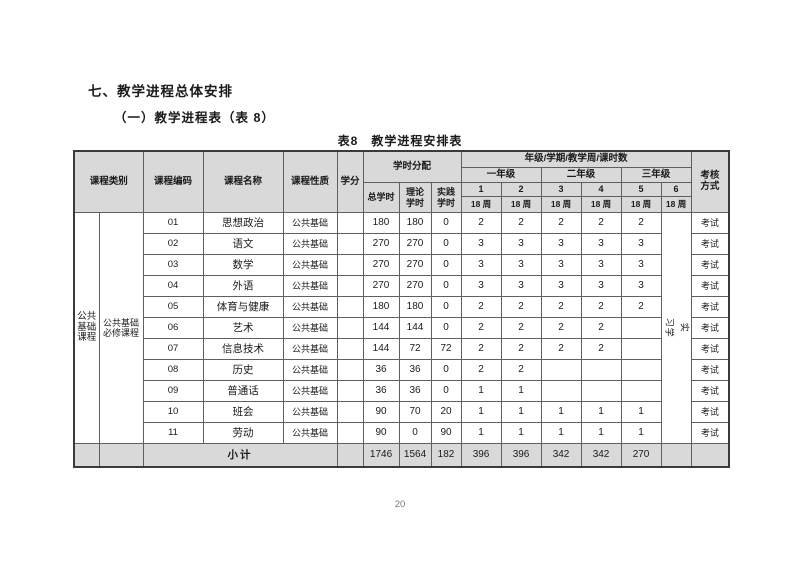 This screenshot has height=566, width=800. Describe the element at coordinates (310, 181) in the screenshot. I see `header-nature: 课程性质` at that location.